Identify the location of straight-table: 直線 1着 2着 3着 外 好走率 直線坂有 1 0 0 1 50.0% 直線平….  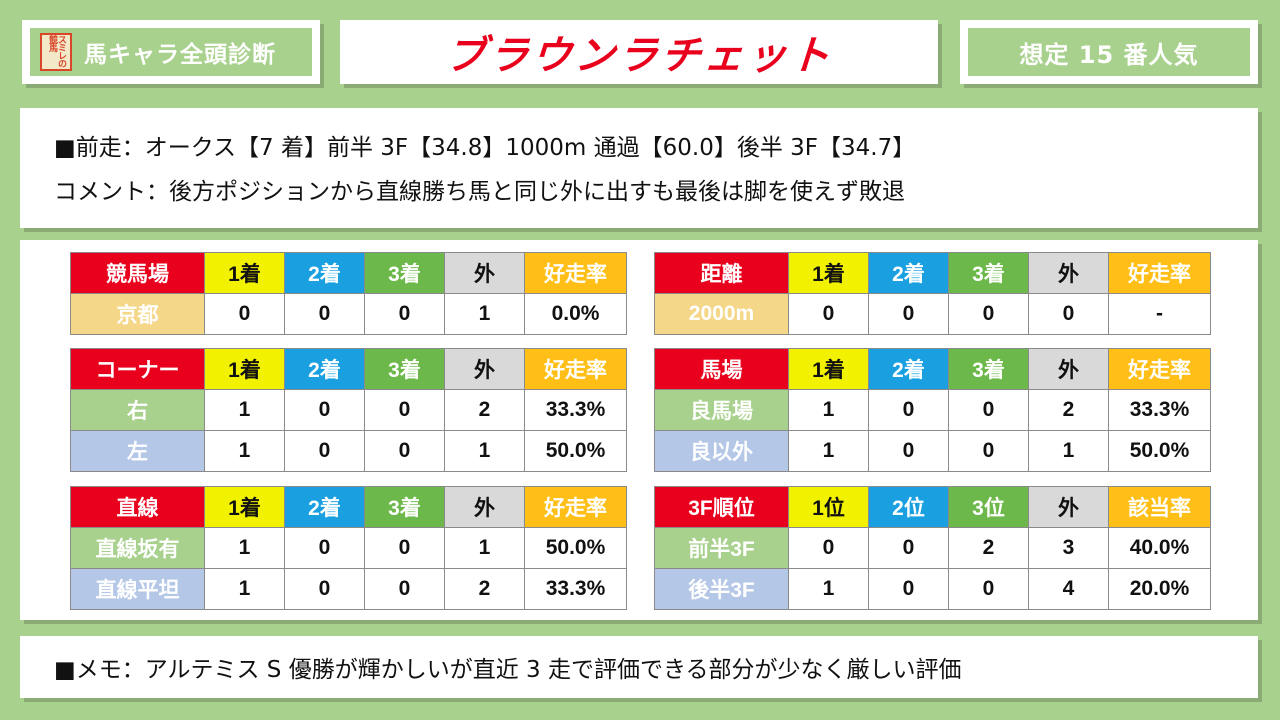
(348, 548).